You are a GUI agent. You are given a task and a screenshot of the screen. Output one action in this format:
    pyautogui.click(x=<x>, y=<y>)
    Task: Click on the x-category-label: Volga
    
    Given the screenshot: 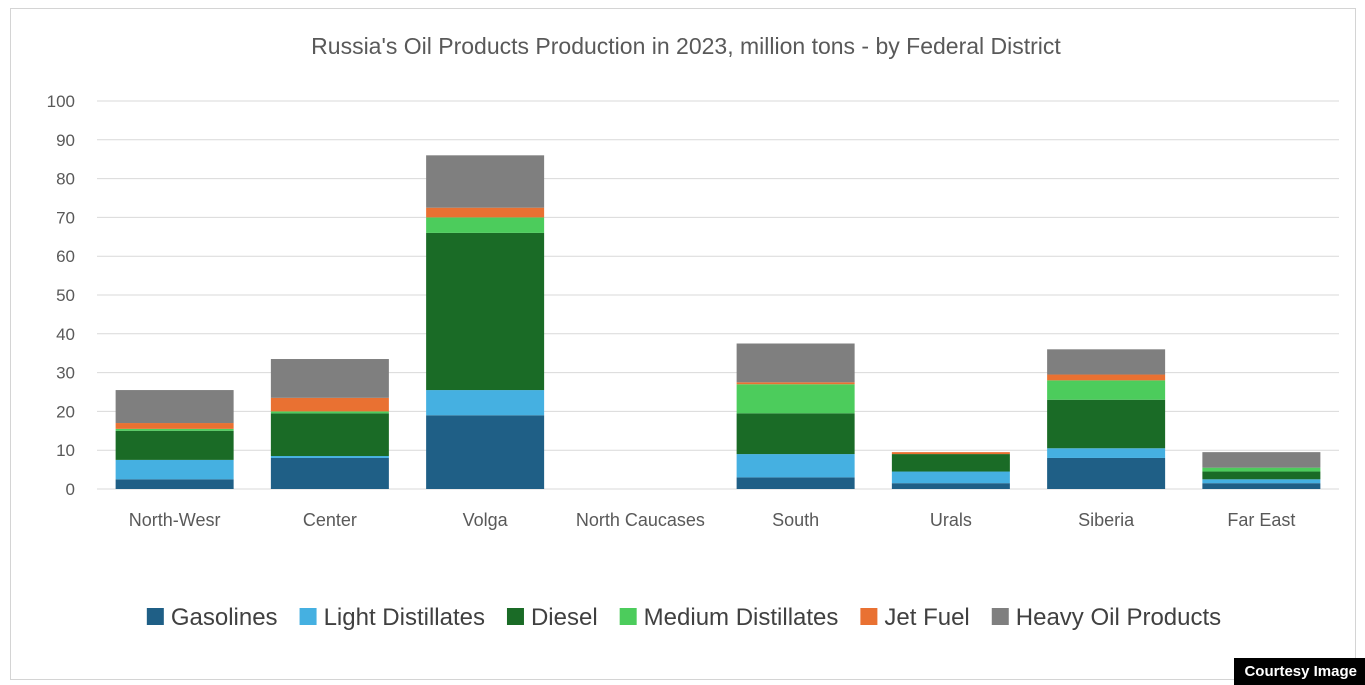 What is the action you would take?
    pyautogui.click(x=486, y=520)
    